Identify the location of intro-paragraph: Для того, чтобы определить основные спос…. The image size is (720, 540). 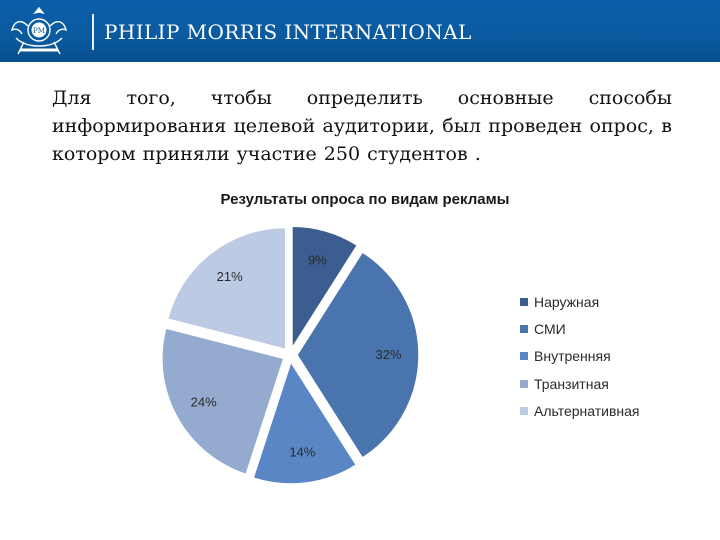
(362, 126).